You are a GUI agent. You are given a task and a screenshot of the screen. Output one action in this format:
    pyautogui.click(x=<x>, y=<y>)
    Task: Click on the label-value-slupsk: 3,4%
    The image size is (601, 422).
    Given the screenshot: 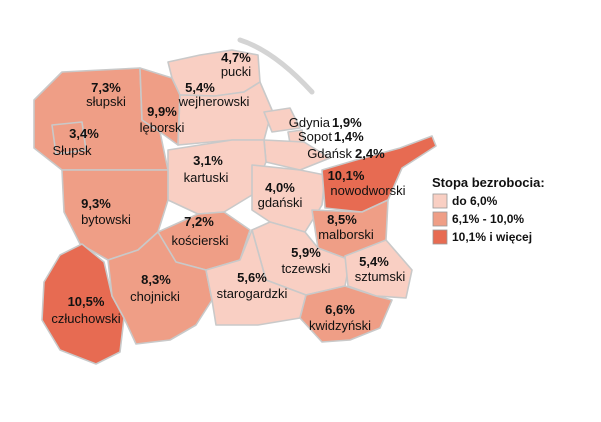 What is the action you would take?
    pyautogui.click(x=84, y=133)
    